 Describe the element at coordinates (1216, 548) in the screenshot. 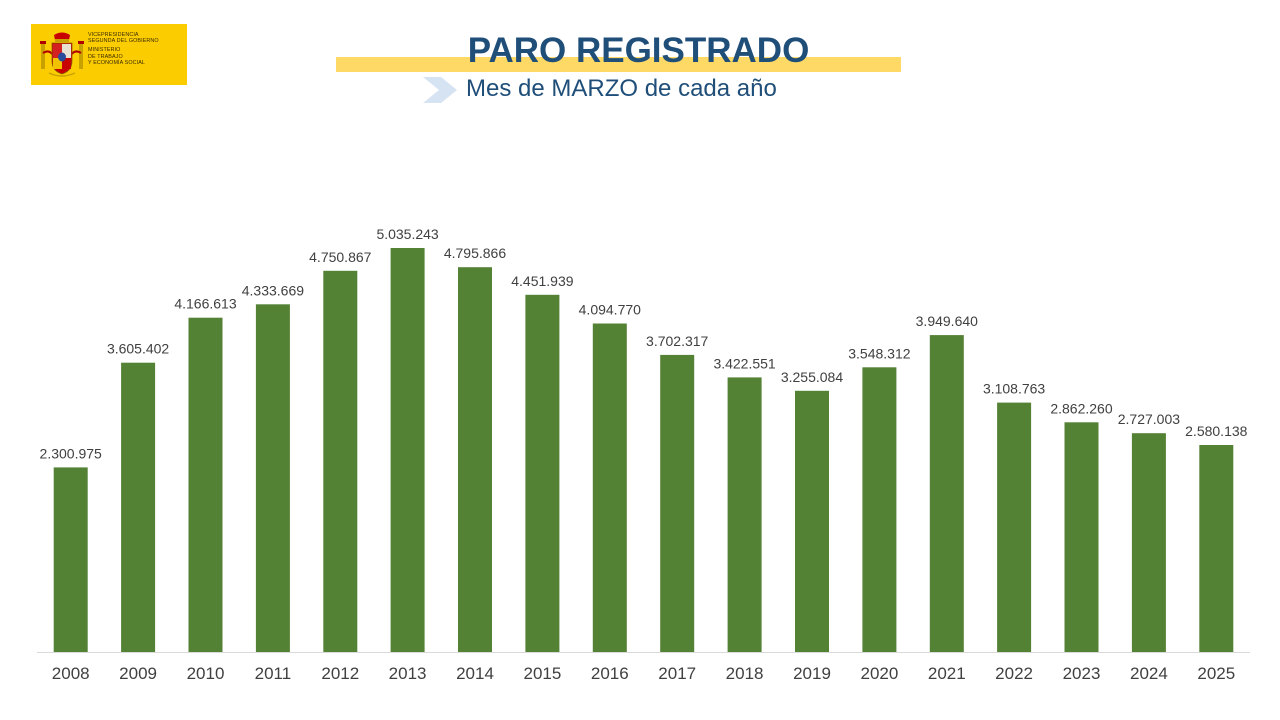

I see `bar-2025` at that location.